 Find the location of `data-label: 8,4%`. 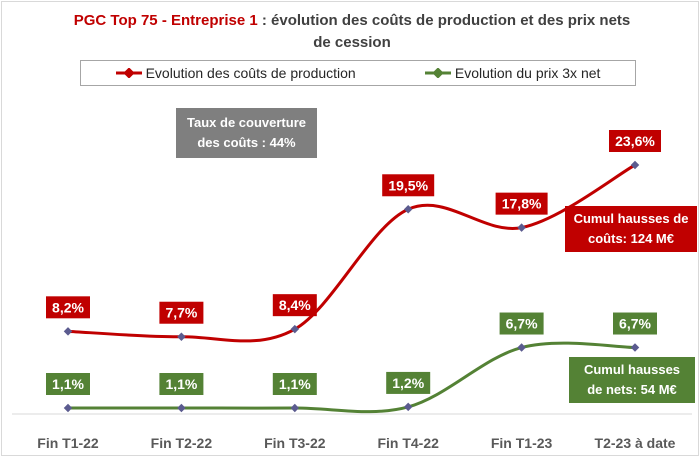

data-label: 8,4% is located at coordinates (294, 305).